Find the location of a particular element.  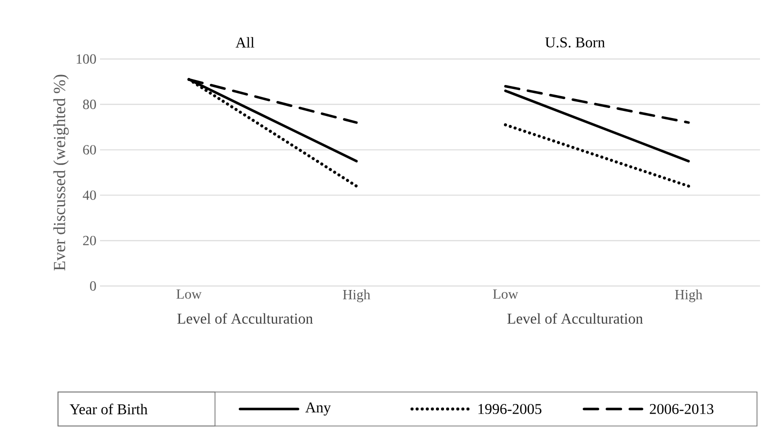

y-tick-label: 100 is located at coordinates (86, 59).